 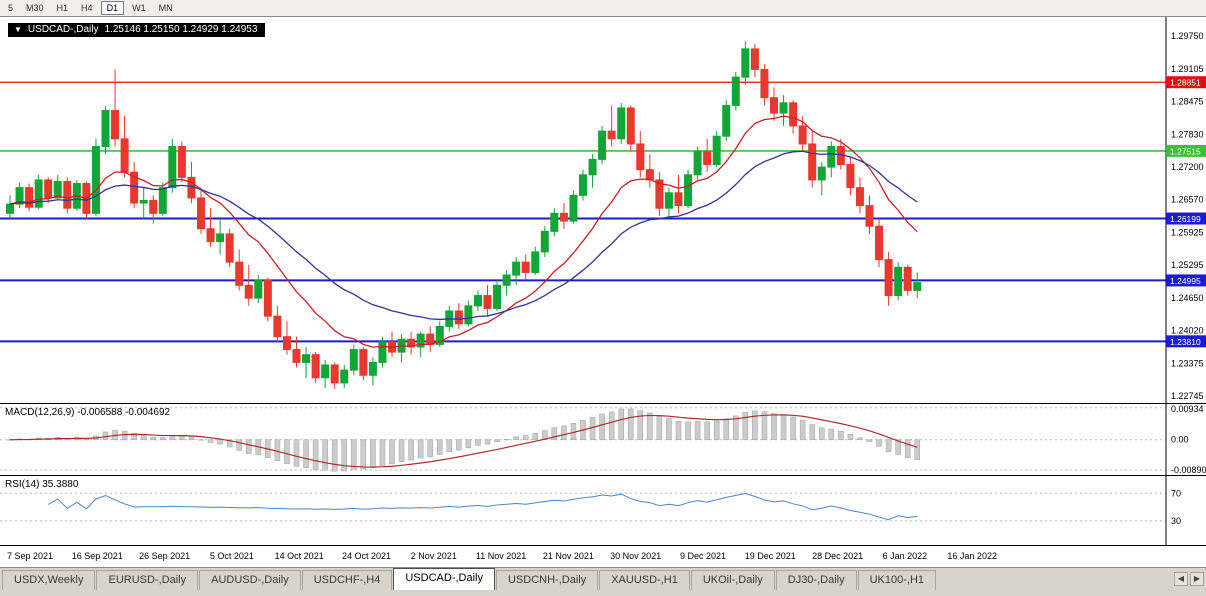 I want to click on date-label: 11 Nov 2021, so click(x=501, y=556).